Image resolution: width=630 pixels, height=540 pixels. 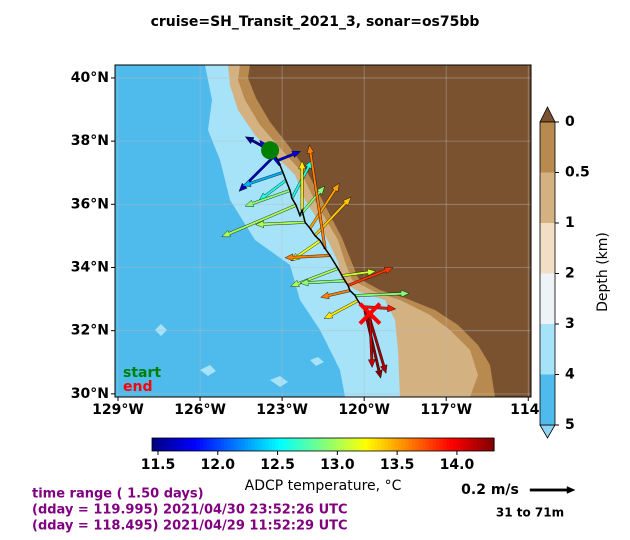 I want to click on colorbar-tick-label: 2, so click(x=570, y=274).